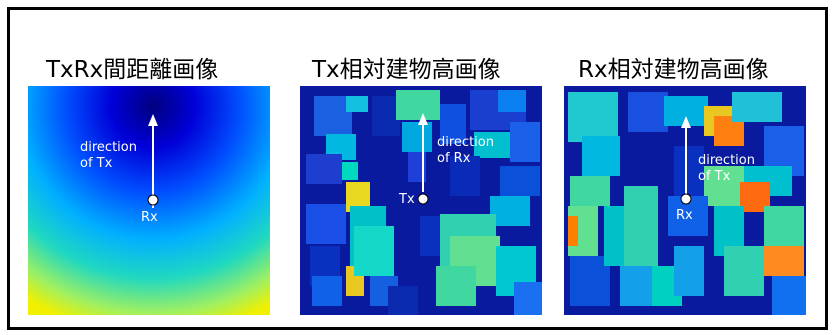 The height and width of the screenshot is (335, 839). Describe the element at coordinates (673, 70) in the screenshot. I see `panel-3-title: Rx相対建物高画像` at that location.